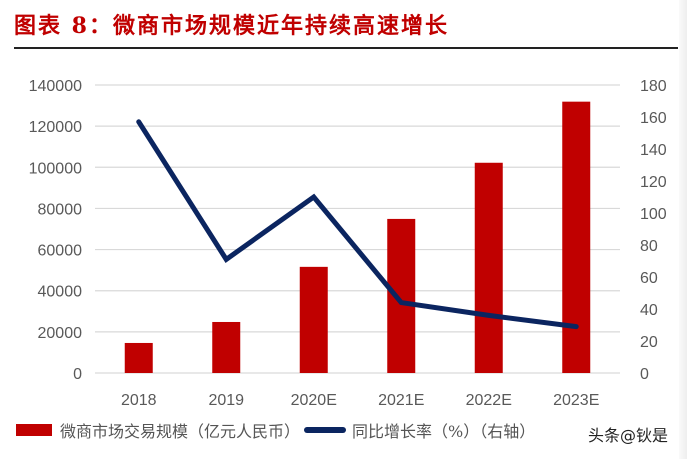  What do you see at coordinates (649, 278) in the screenshot?
I see `y2-tick-label: 60` at bounding box center [649, 278].